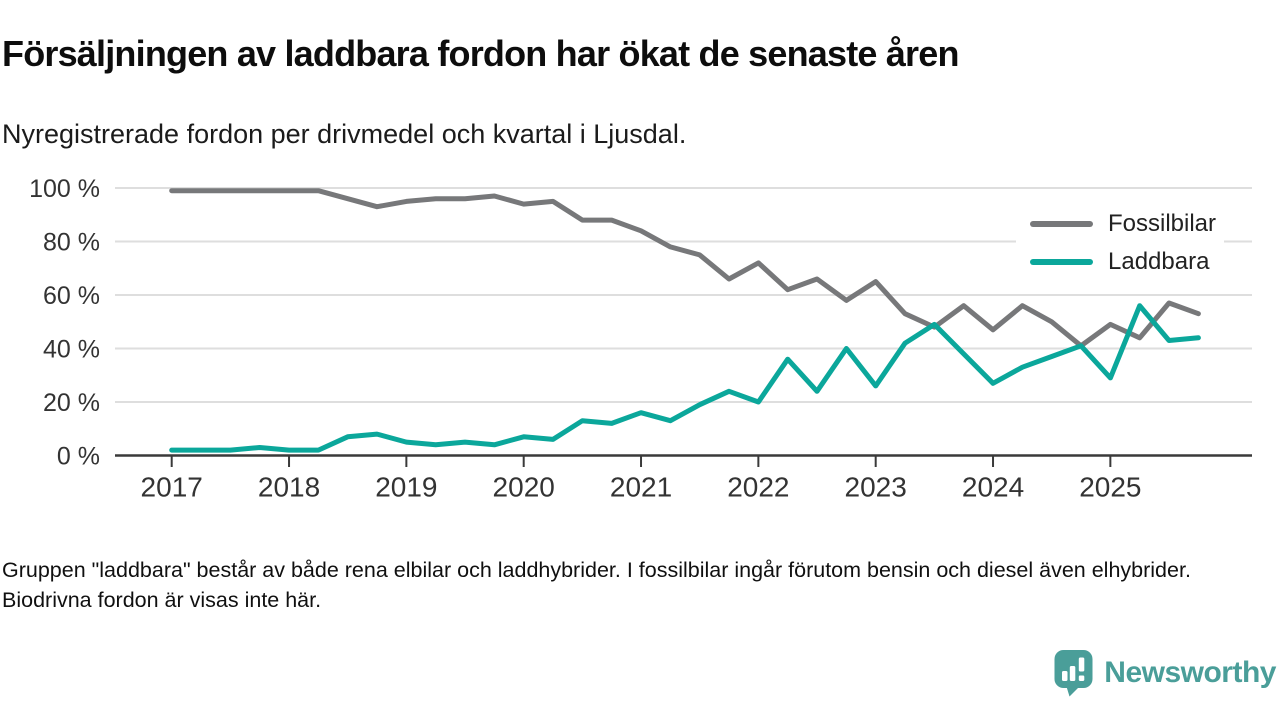  I want to click on legend-swatch-fossilbilar, so click(1061, 224).